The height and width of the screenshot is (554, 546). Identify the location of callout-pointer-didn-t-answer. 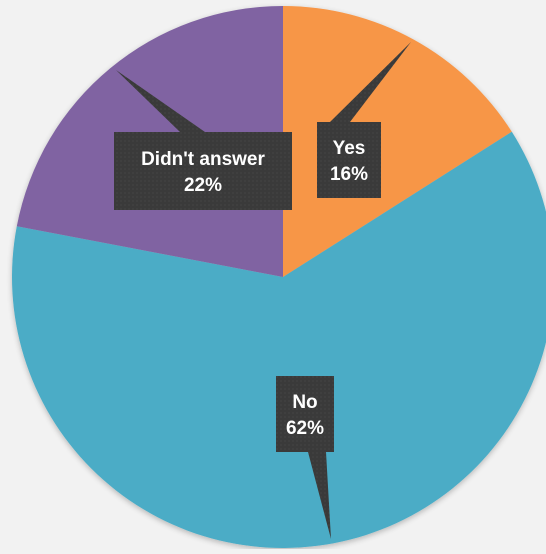
(160, 101).